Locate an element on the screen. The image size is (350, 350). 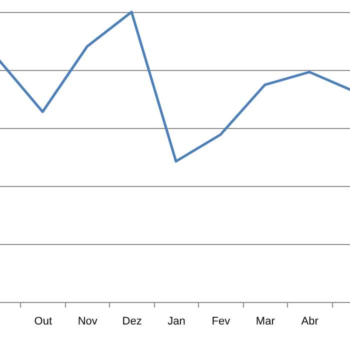
x-tick-label: Jan is located at coordinates (177, 322).